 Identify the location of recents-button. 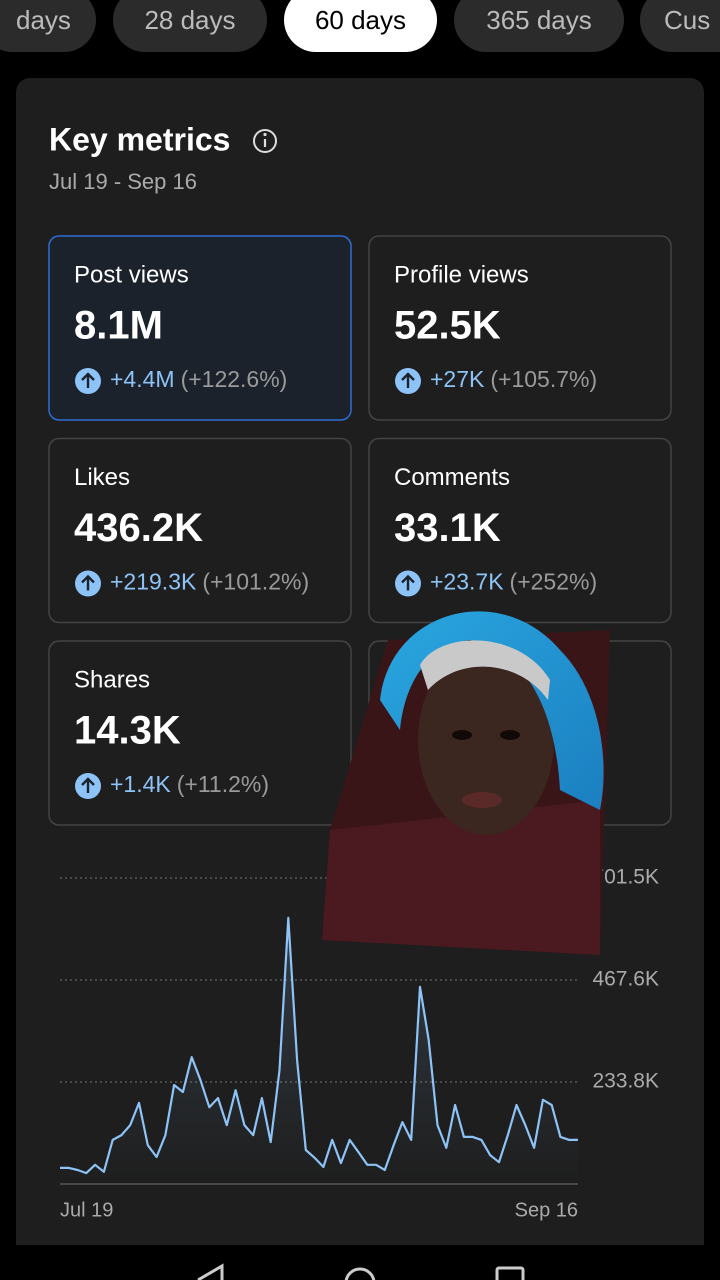
(510, 1273).